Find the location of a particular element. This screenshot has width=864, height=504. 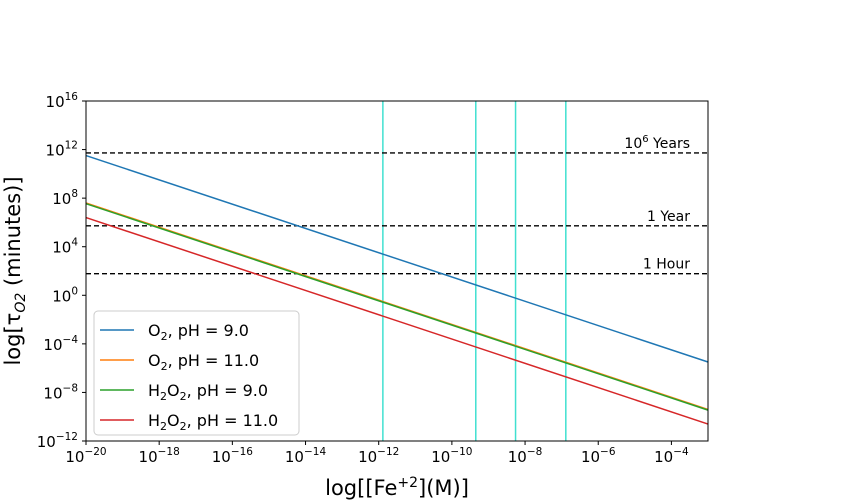

x-tick-label: 10⁻¹⁸ is located at coordinates (159, 456).